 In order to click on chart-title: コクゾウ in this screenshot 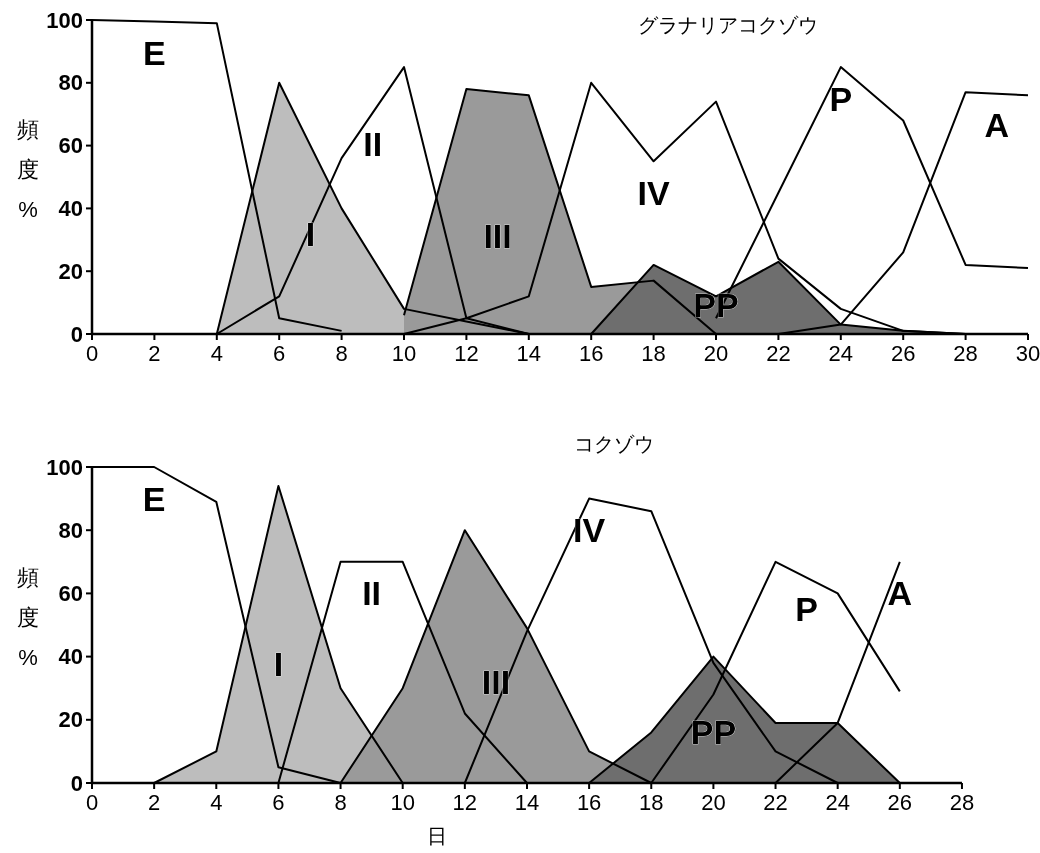, I will do `click(613, 444)`.